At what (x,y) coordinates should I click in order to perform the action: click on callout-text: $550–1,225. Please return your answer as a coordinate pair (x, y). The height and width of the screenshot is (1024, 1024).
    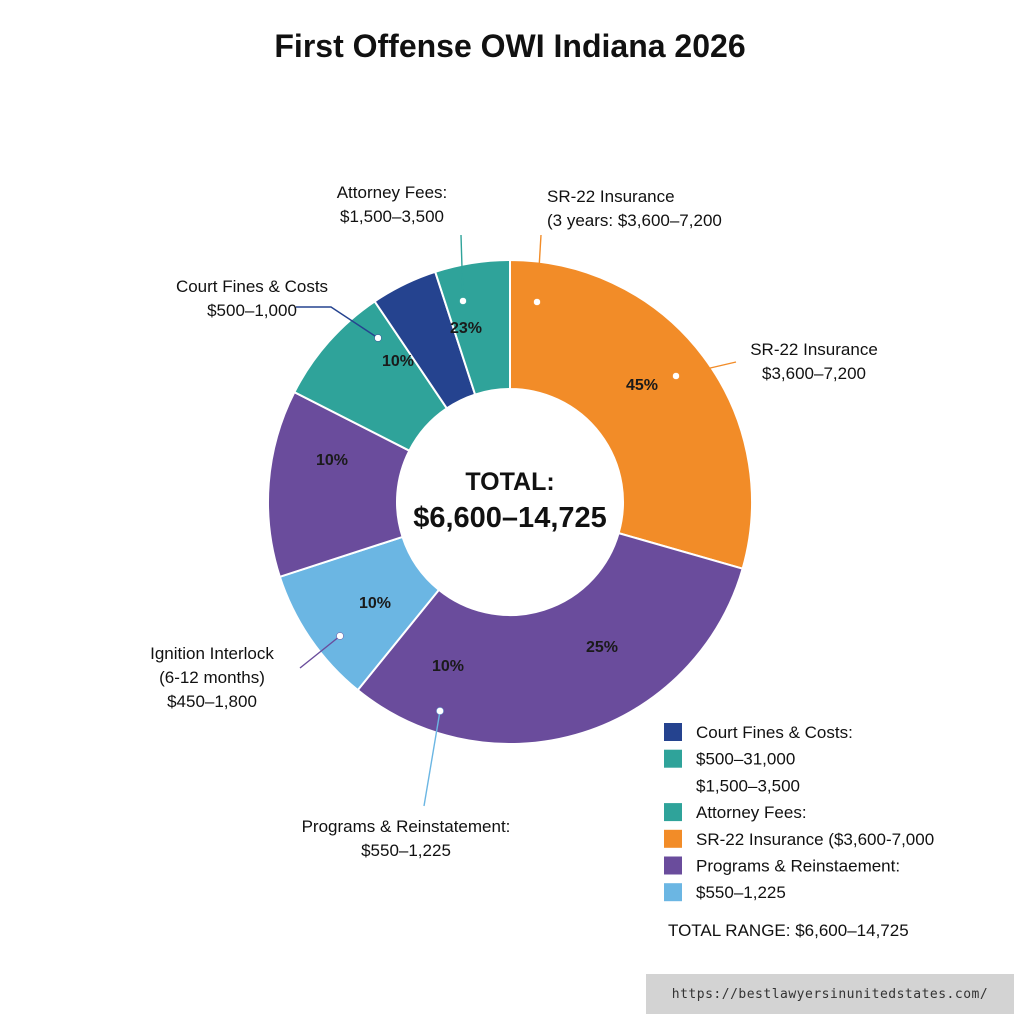
    Looking at the image, I should click on (406, 850).